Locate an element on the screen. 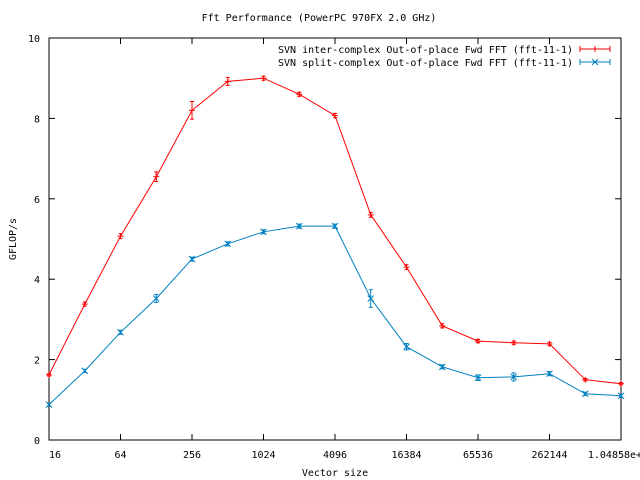 The width and height of the screenshot is (640, 480). y-tick-label: 6 is located at coordinates (37, 200).